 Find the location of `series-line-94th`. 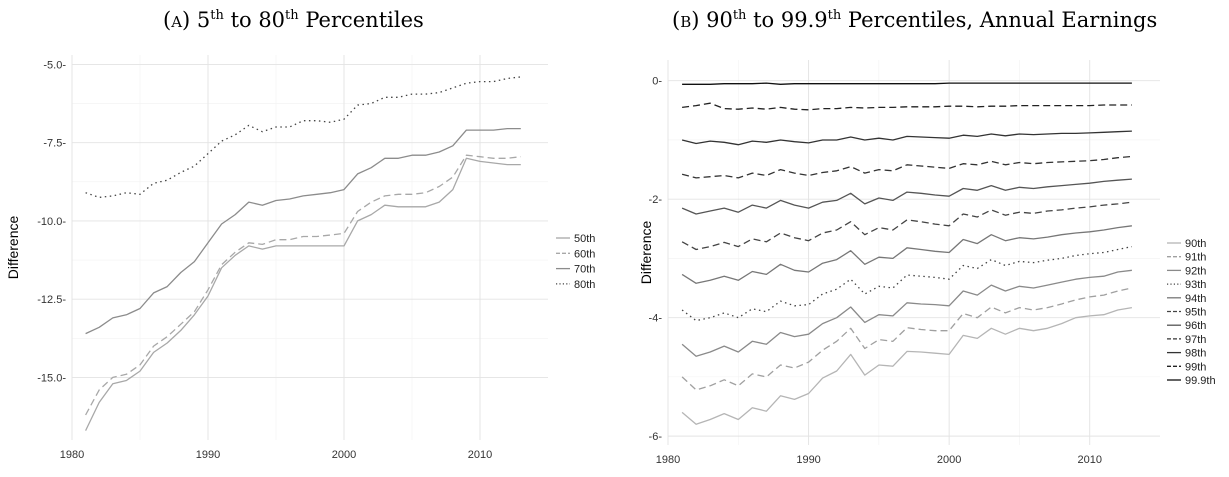

series-line-94th is located at coordinates (906, 254).